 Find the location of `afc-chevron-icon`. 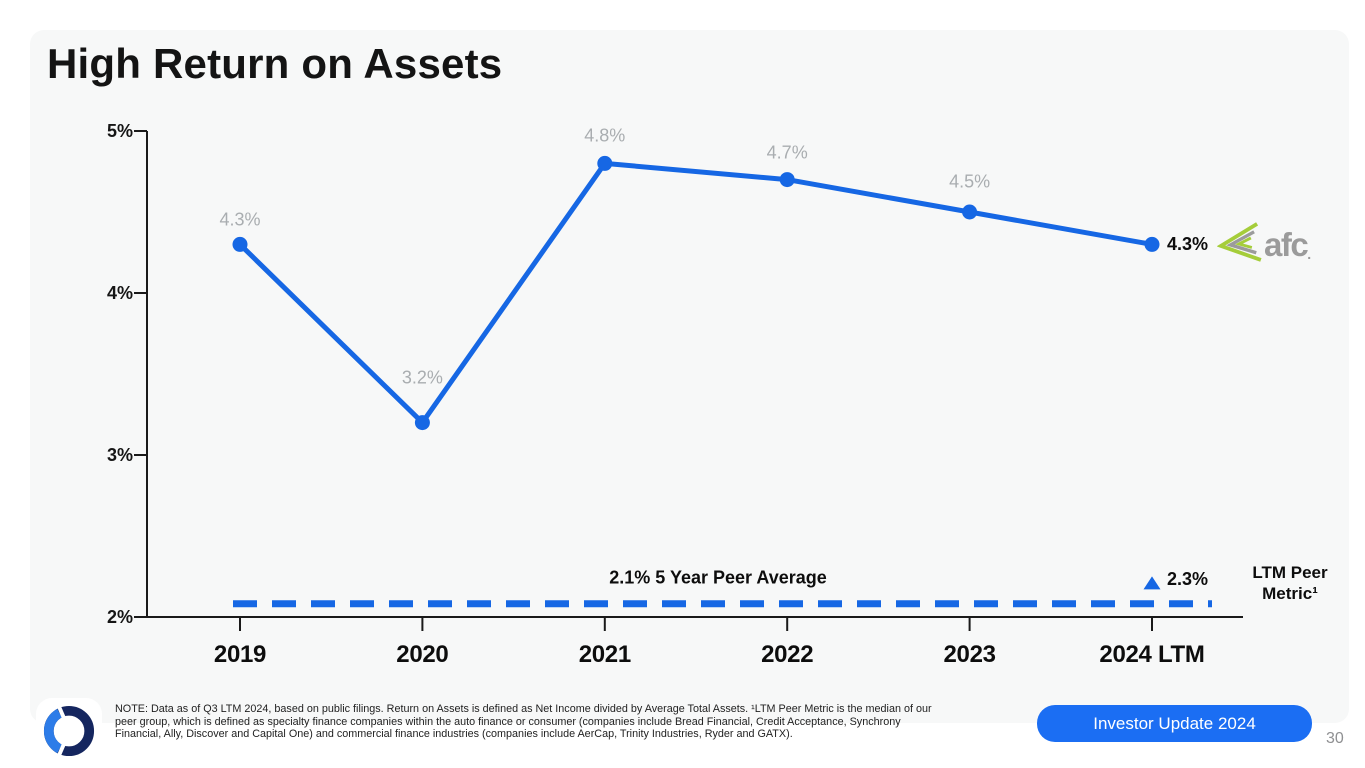

afc-chevron-icon is located at coordinates (1239, 242).